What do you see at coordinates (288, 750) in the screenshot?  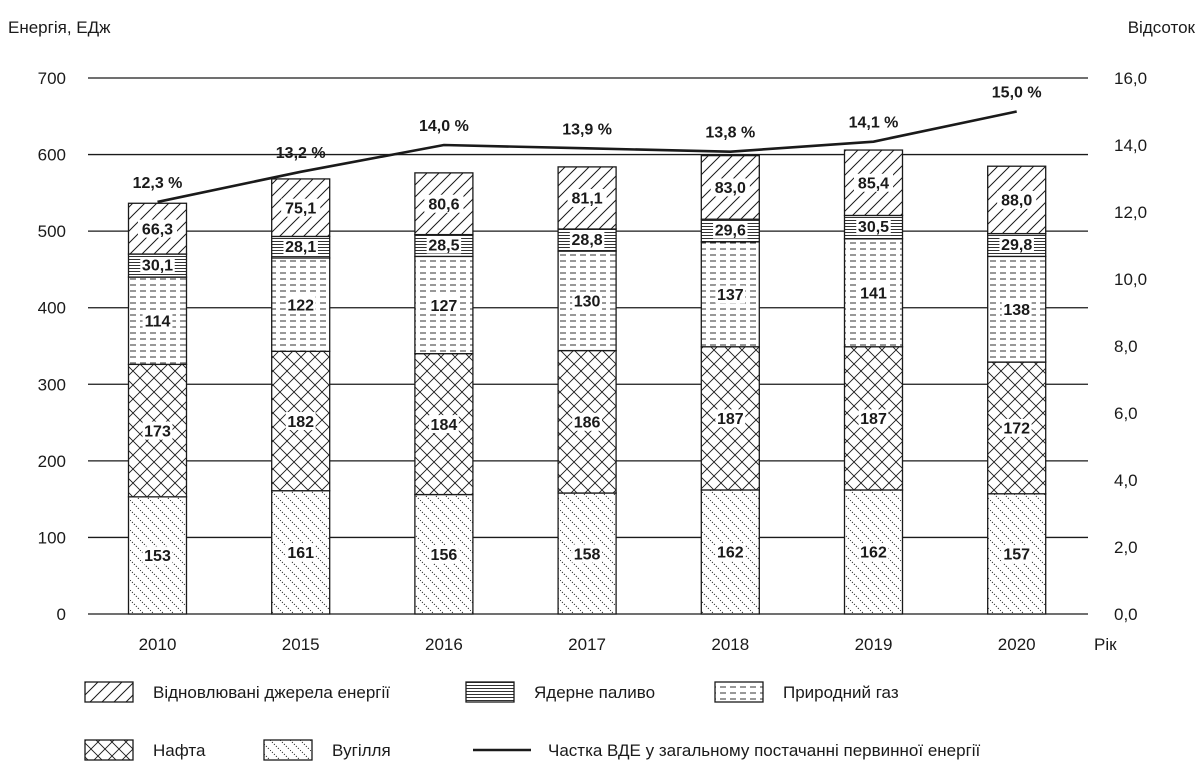 I see `legend-swatch-sparse-diagonal` at bounding box center [288, 750].